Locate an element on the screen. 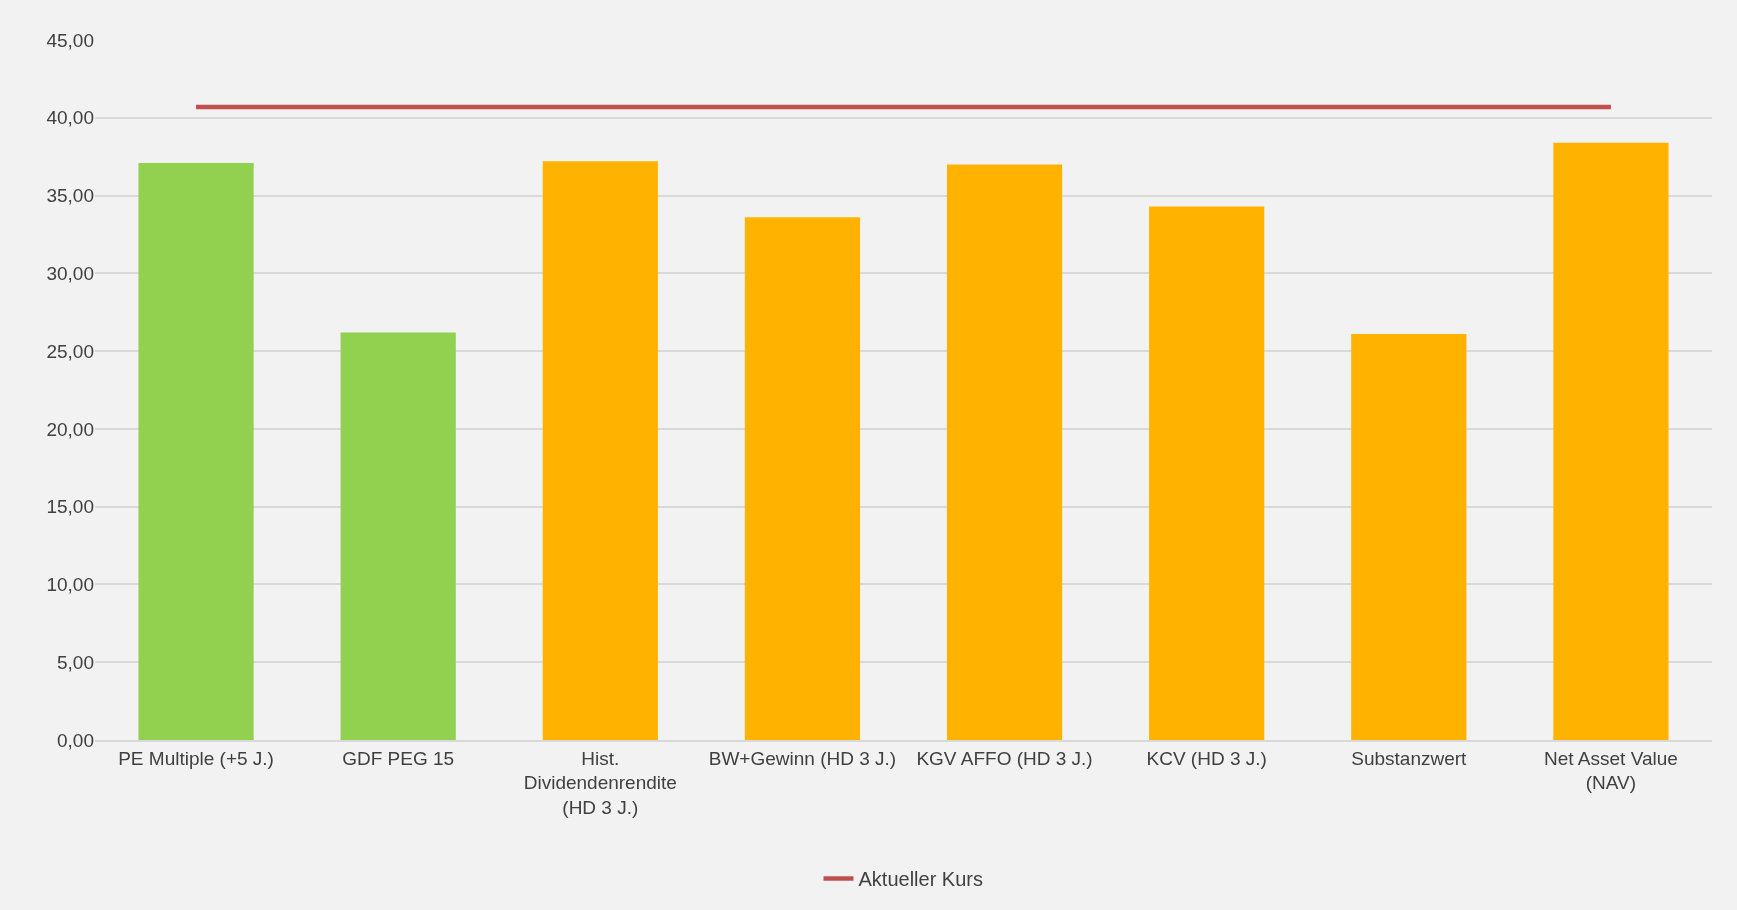  y-tick-label: 25,00 is located at coordinates (70, 351).